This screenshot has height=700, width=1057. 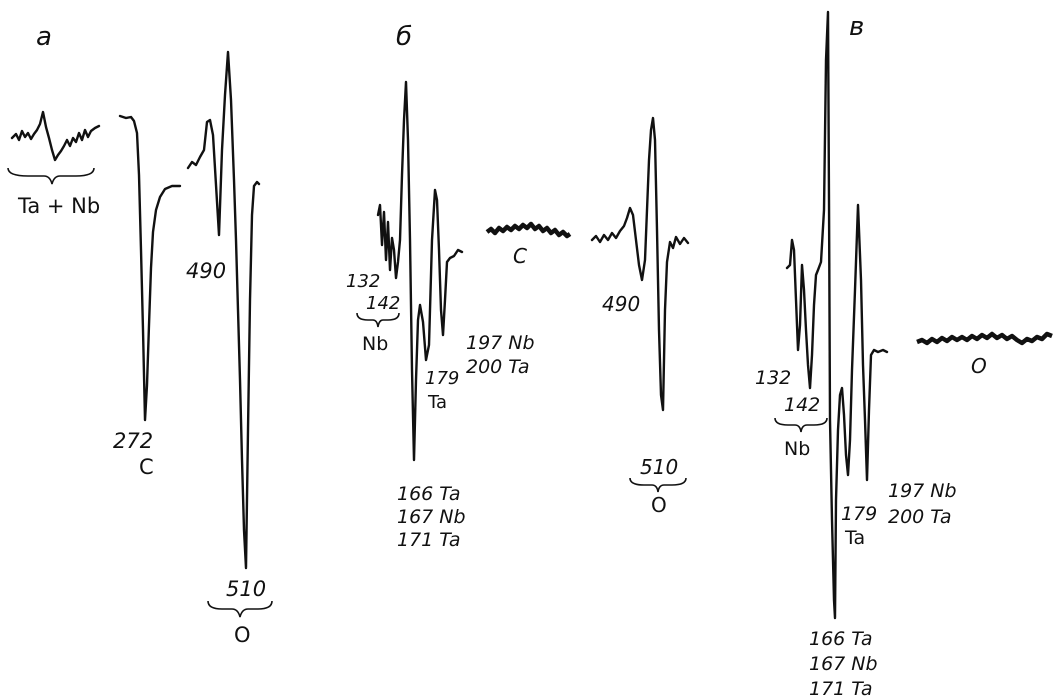 I want to click on panel-c-peak-166: 166 Ta, so click(x=841, y=639).